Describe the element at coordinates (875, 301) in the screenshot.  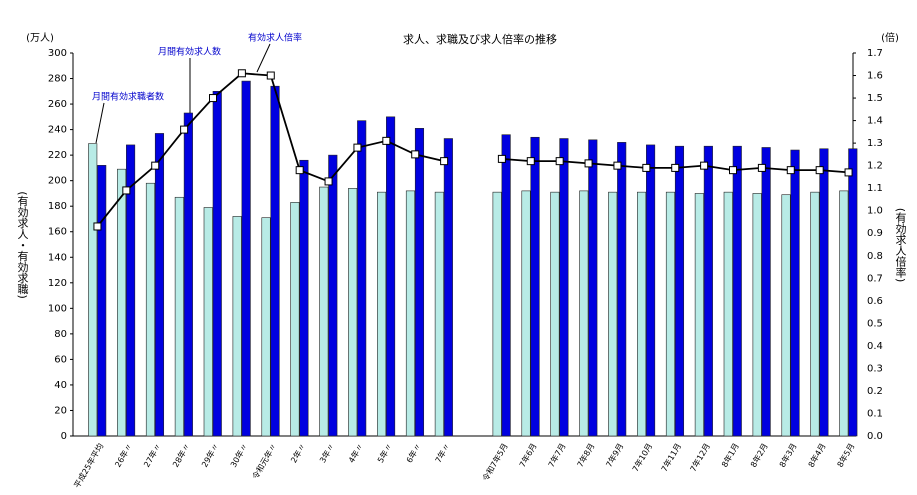
I see `y2-tick-label: 0.6` at that location.